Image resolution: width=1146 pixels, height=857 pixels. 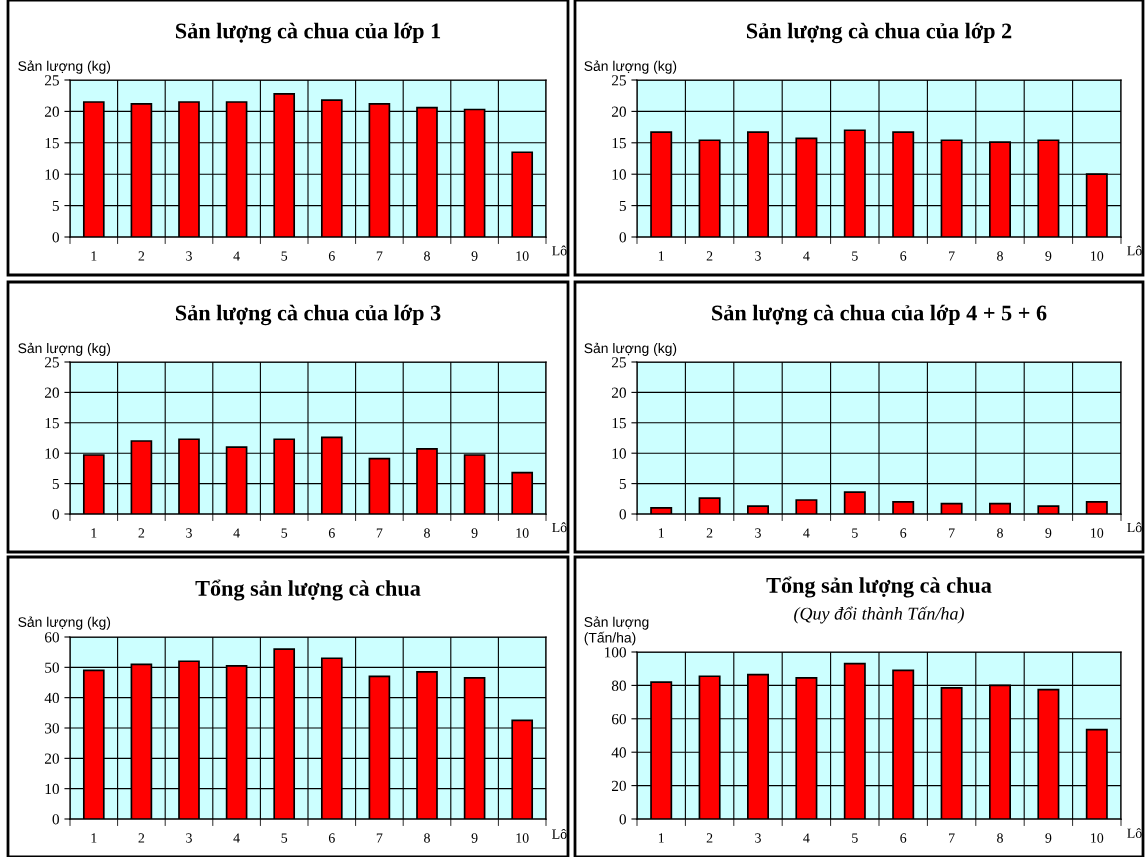 I want to click on chart-title: Sản lượng cà chua của lớp 4 + 5 + 6, so click(x=879, y=315).